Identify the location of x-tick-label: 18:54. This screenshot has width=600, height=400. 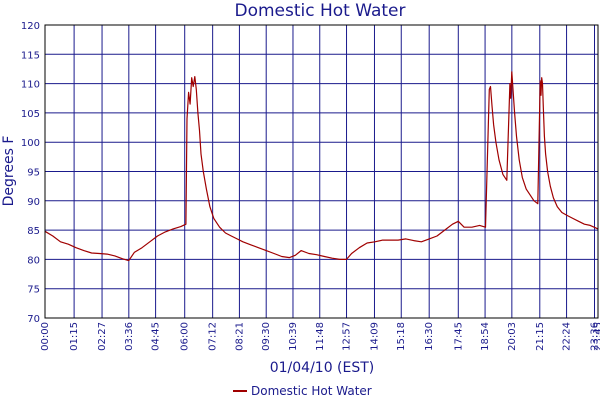
(485, 336).